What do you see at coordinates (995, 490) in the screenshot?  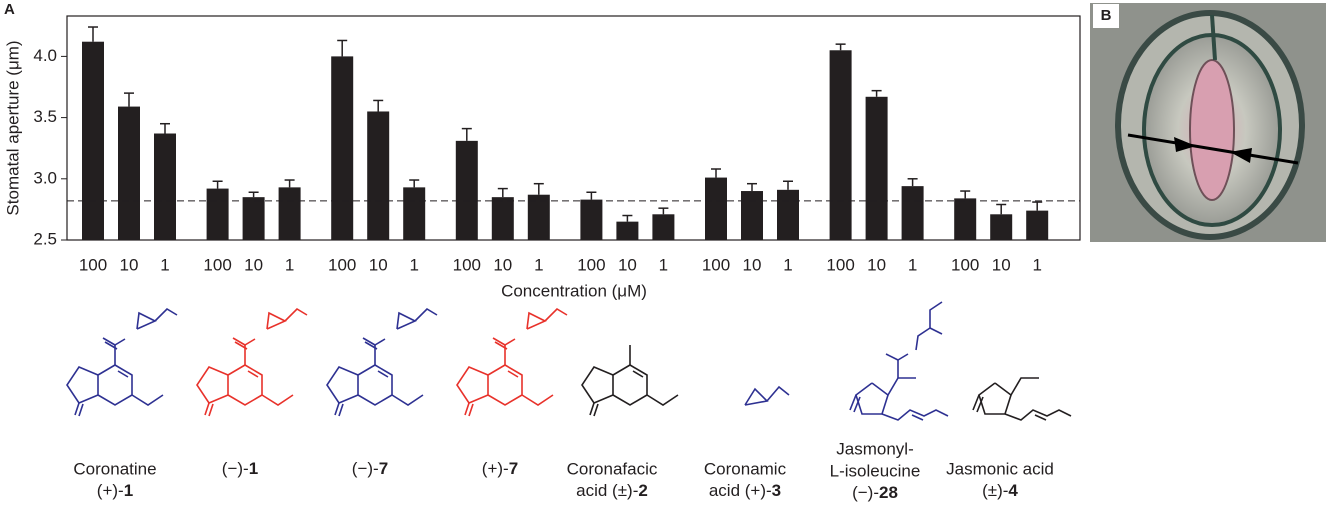 I see `stereo-descriptor: (±)-` at bounding box center [995, 490].